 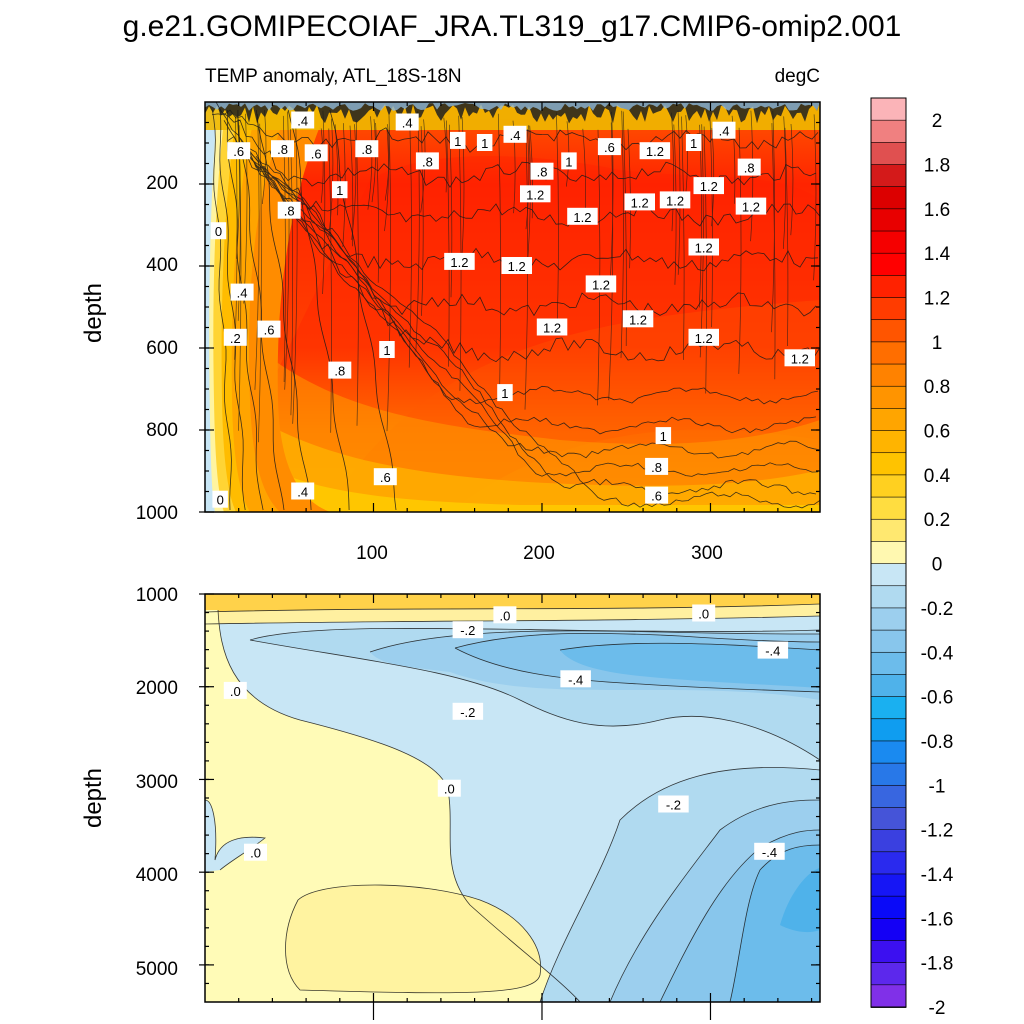 What do you see at coordinates (162, 183) in the screenshot?
I see `upper-y-tick-label: 200` at bounding box center [162, 183].